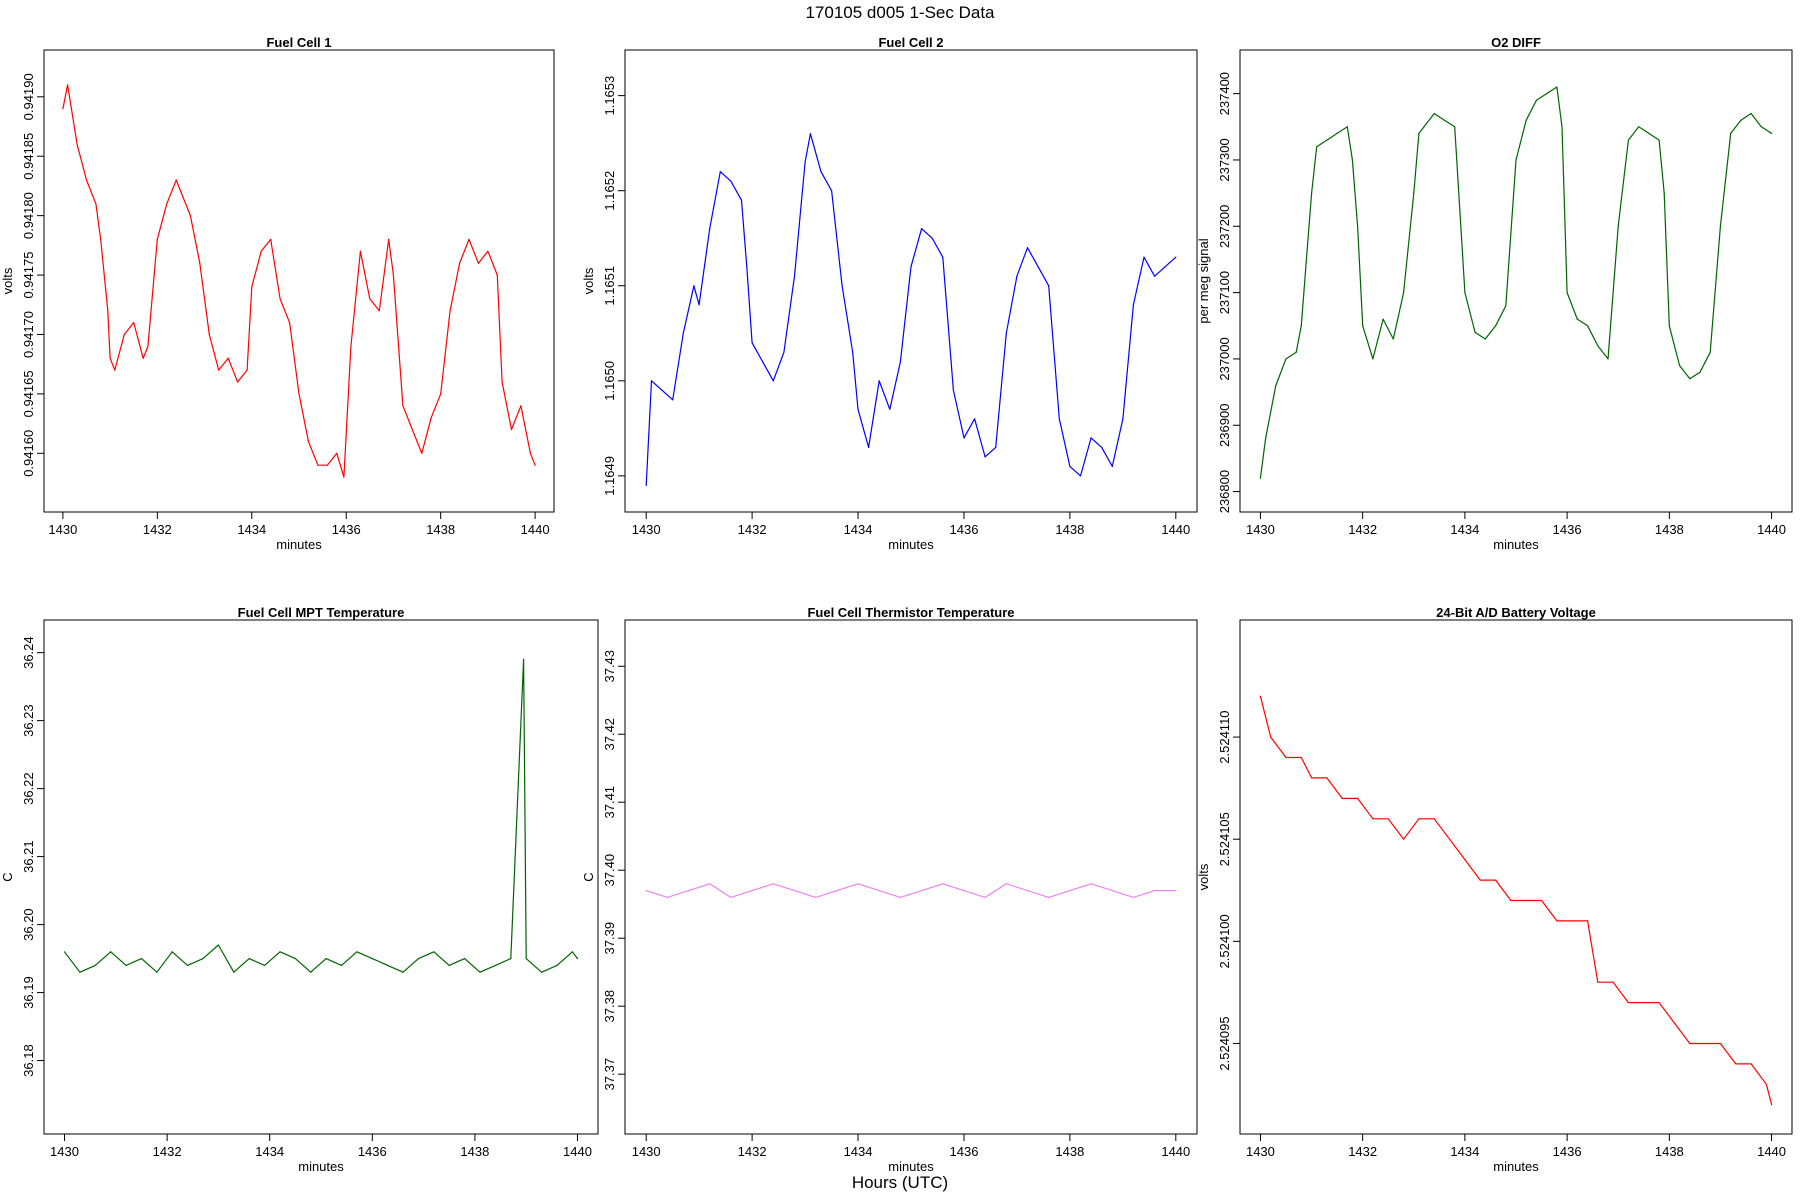 Image resolution: width=1800 pixels, height=1200 pixels. What do you see at coordinates (900, 12) in the screenshot?
I see `figure-title: 170105 d005 1-Sec Data` at bounding box center [900, 12].